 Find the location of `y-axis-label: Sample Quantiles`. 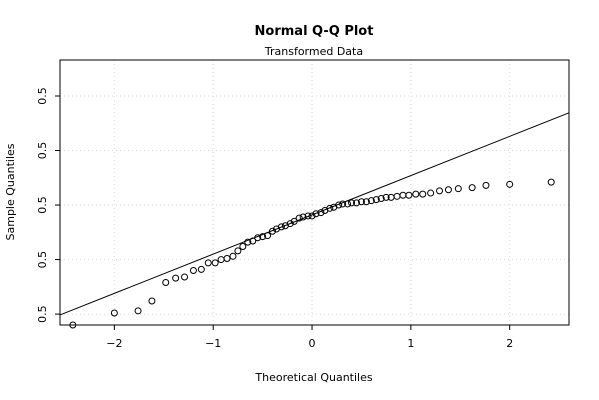

y-axis-label: Sample Quantiles is located at coordinates (10, 191).